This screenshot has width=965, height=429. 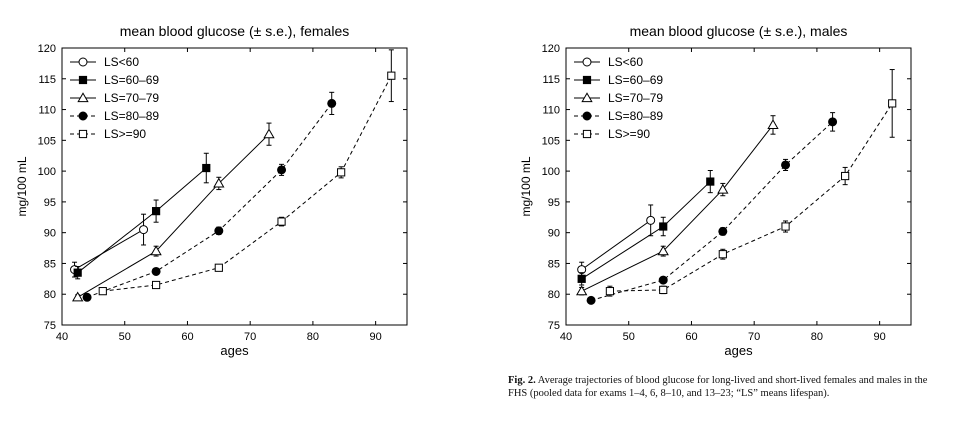 What do you see at coordinates (625, 62) in the screenshot?
I see `legend-entry: LS<60` at bounding box center [625, 62].